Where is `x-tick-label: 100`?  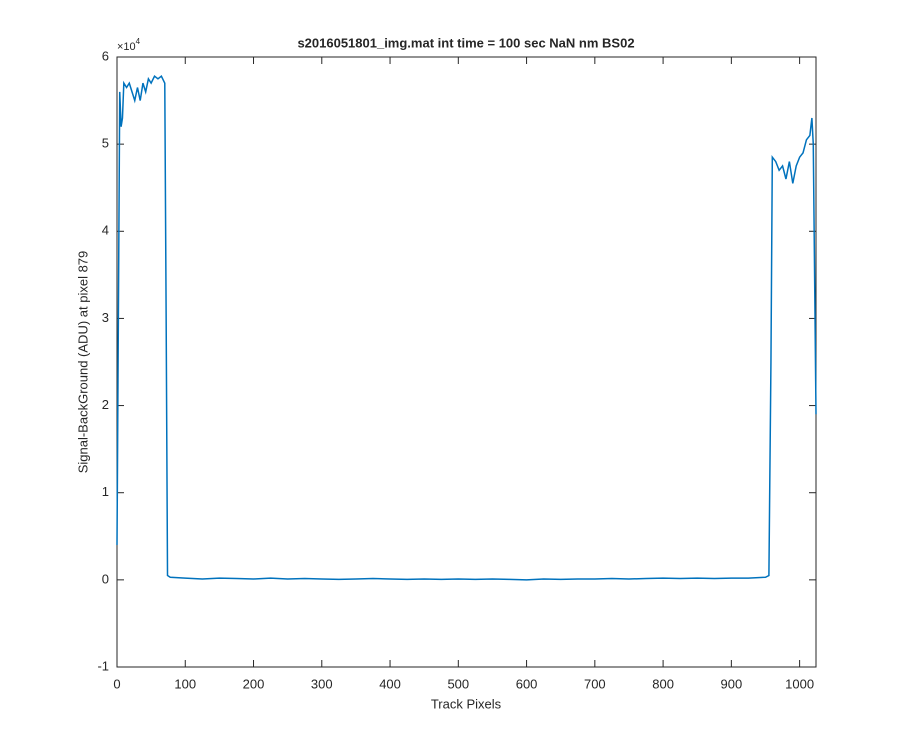
x-tick-label: 100 is located at coordinates (185, 683).